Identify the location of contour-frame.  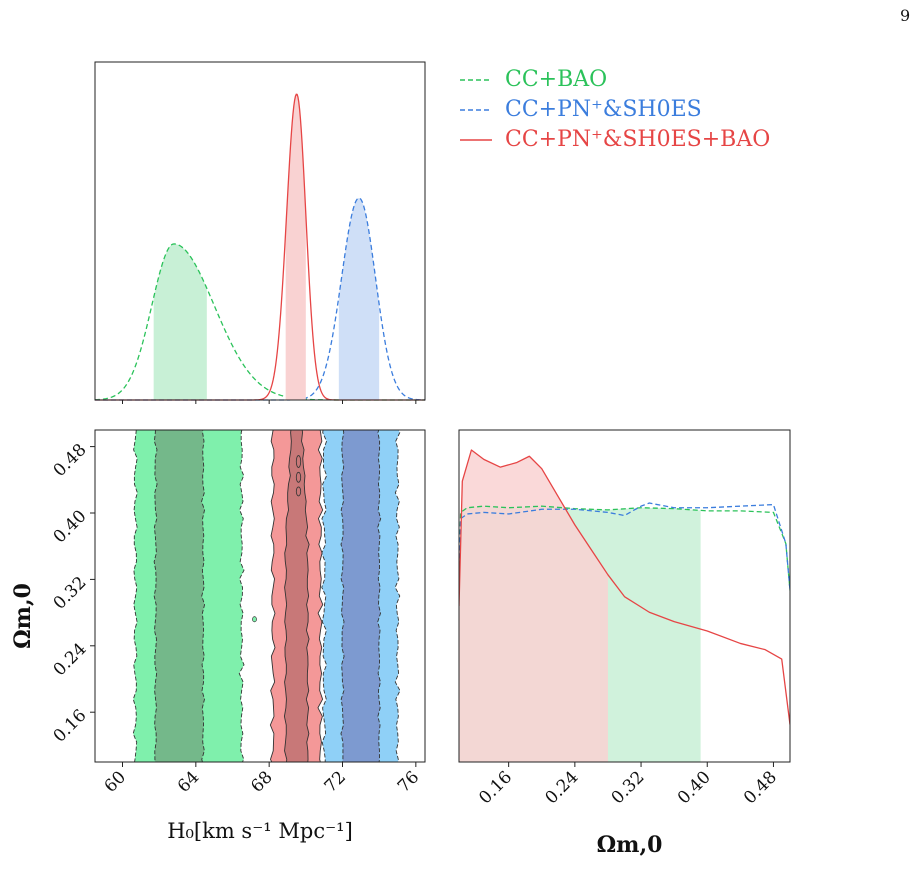
(260, 596).